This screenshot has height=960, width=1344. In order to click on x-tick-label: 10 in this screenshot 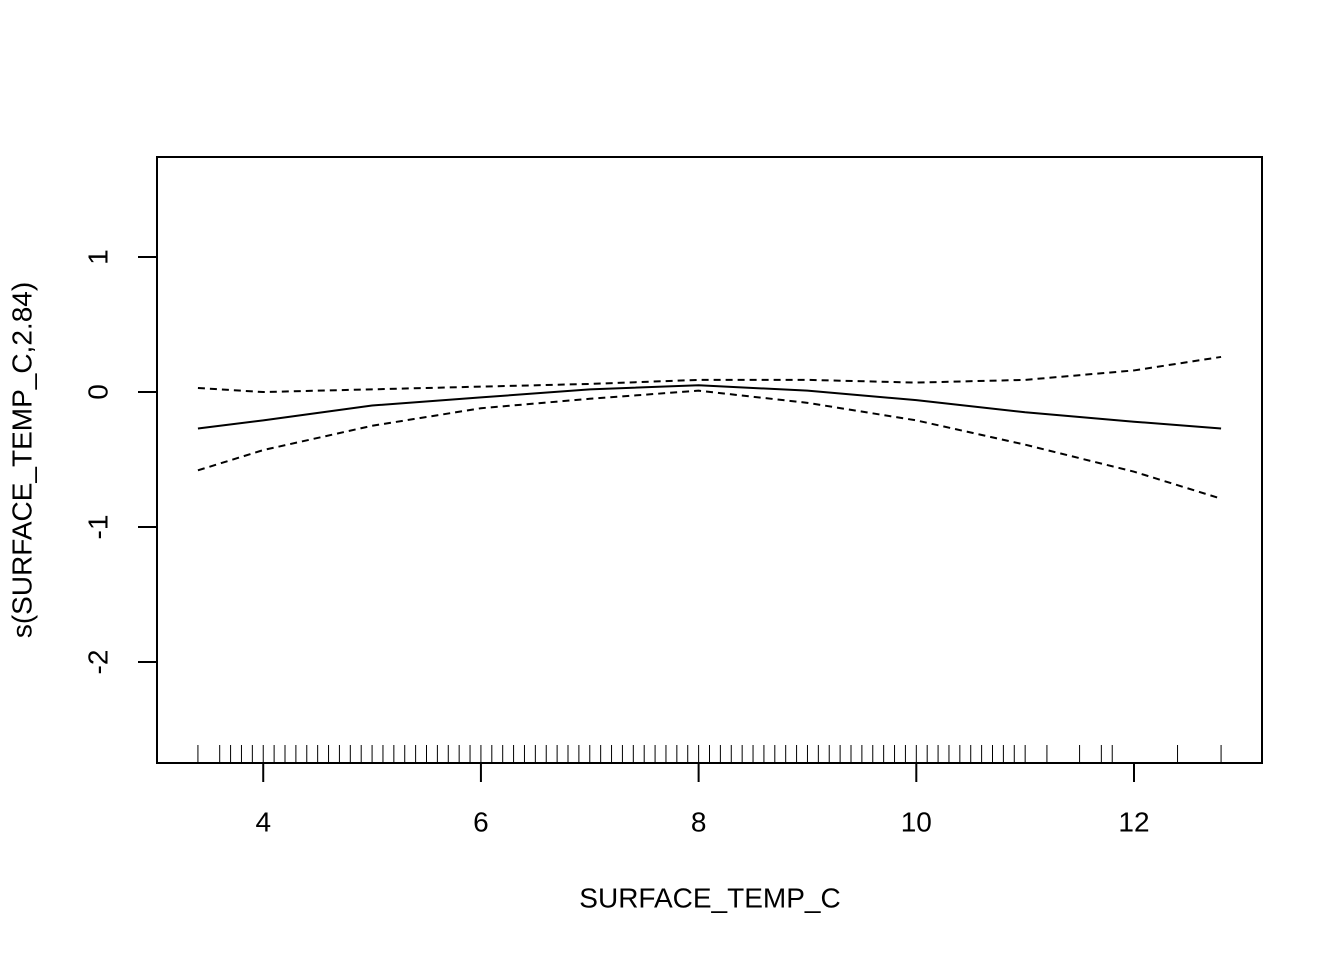, I will do `click(916, 821)`.